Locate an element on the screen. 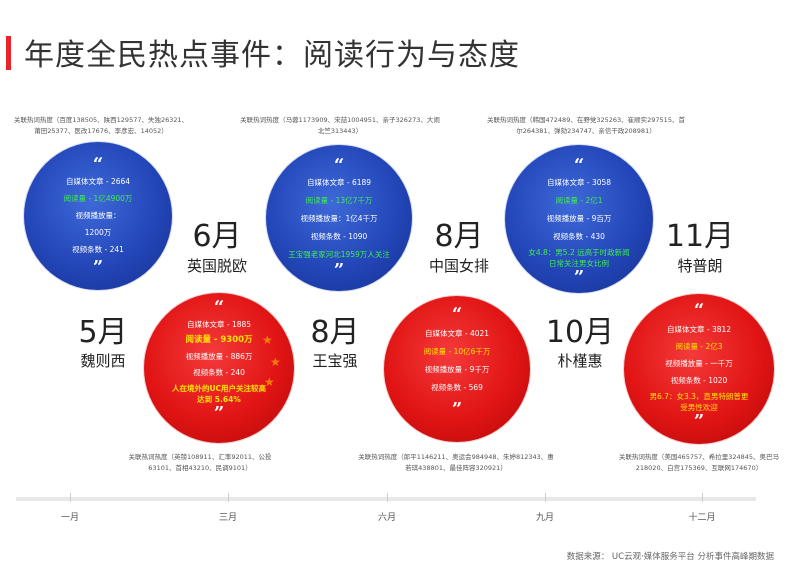  event-month: 6月 is located at coordinates (217, 236).